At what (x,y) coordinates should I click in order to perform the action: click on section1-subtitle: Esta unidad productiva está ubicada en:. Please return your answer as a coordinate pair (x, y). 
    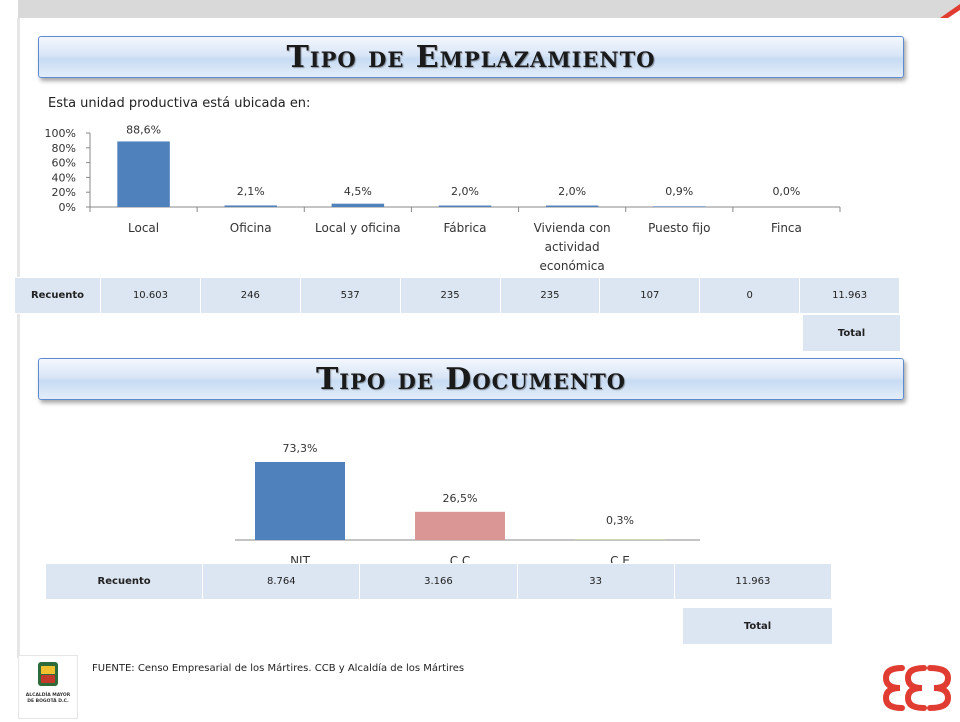
    Looking at the image, I should click on (179, 103).